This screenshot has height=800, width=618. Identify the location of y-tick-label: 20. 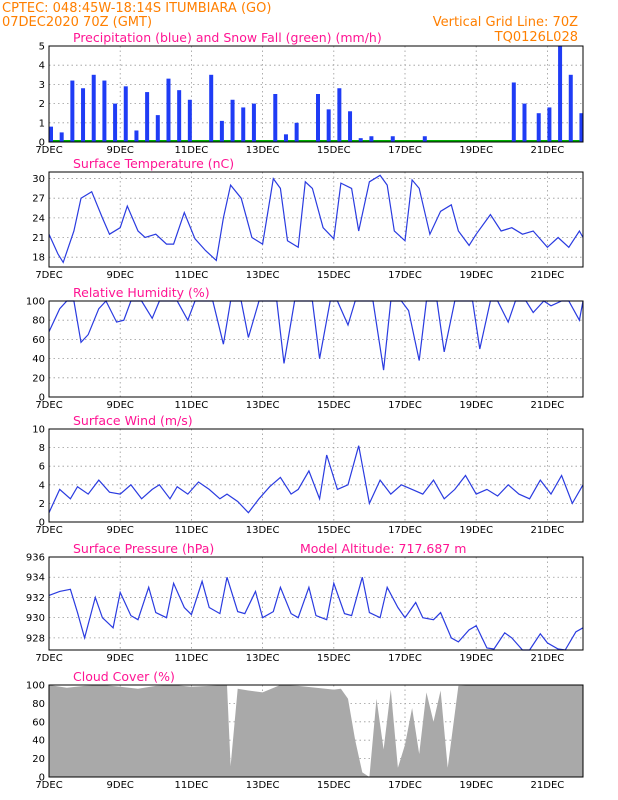
(38, 759).